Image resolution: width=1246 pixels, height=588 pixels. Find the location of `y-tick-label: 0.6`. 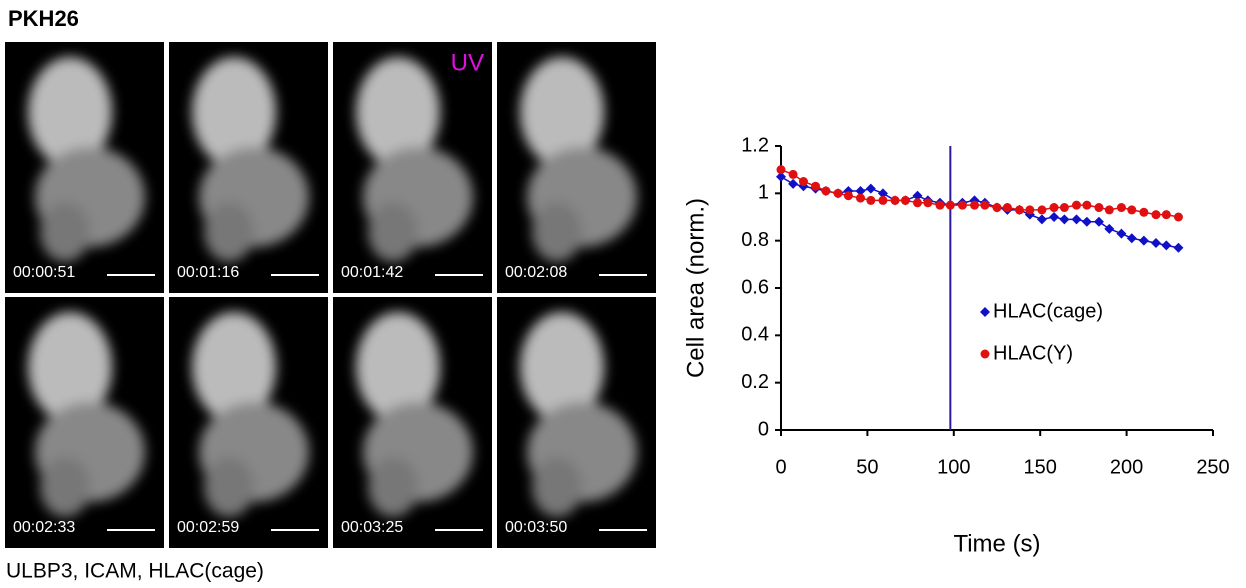

y-tick-label: 0.6 is located at coordinates (755, 287).